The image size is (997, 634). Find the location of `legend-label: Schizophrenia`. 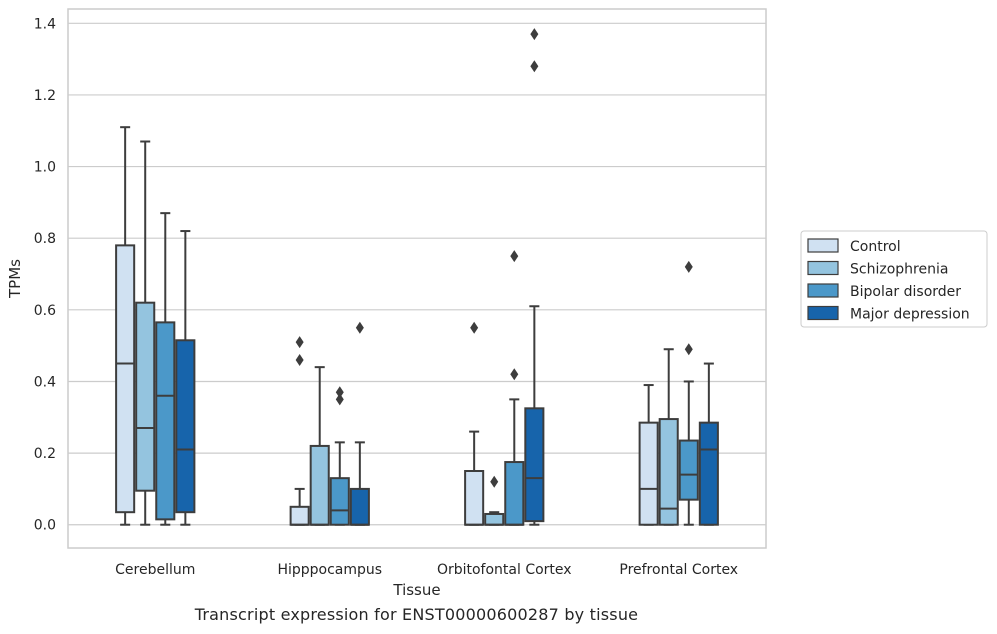

legend-label: Schizophrenia is located at coordinates (899, 270).